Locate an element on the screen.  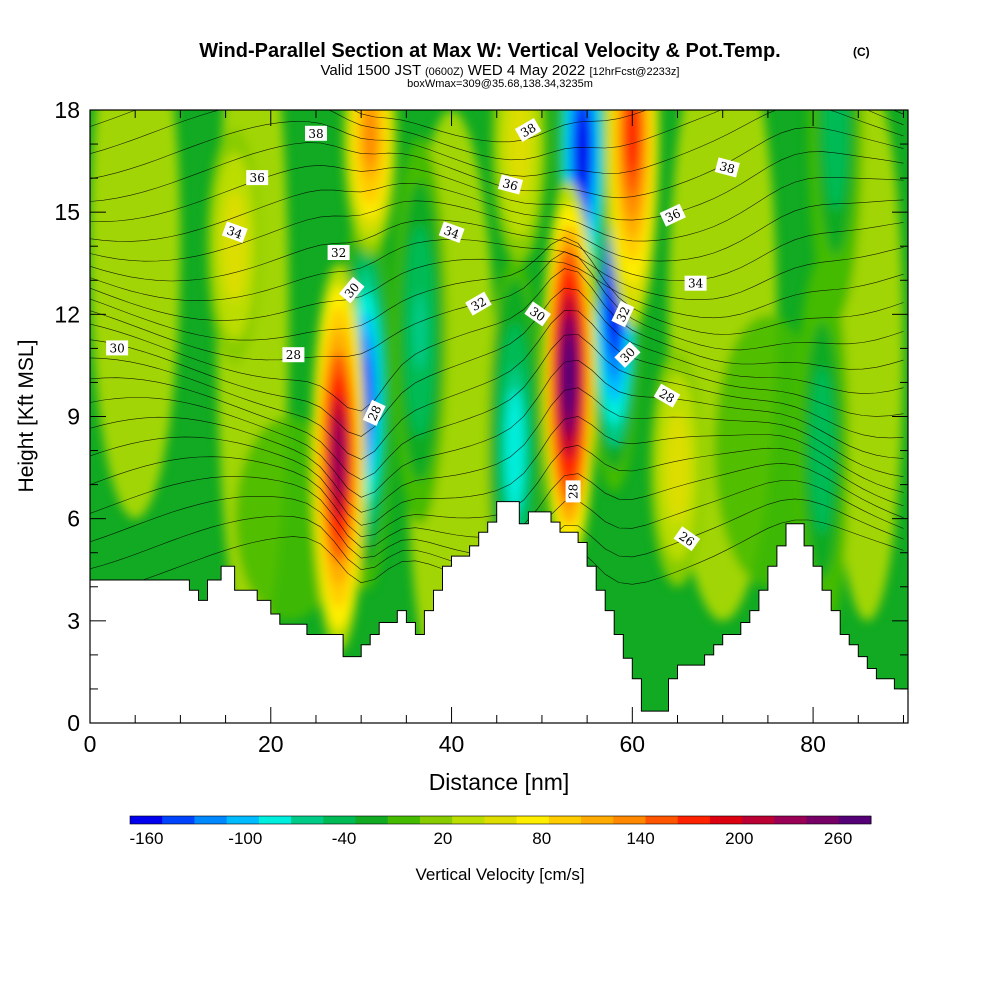
field-band is located at coordinates (768, 450).